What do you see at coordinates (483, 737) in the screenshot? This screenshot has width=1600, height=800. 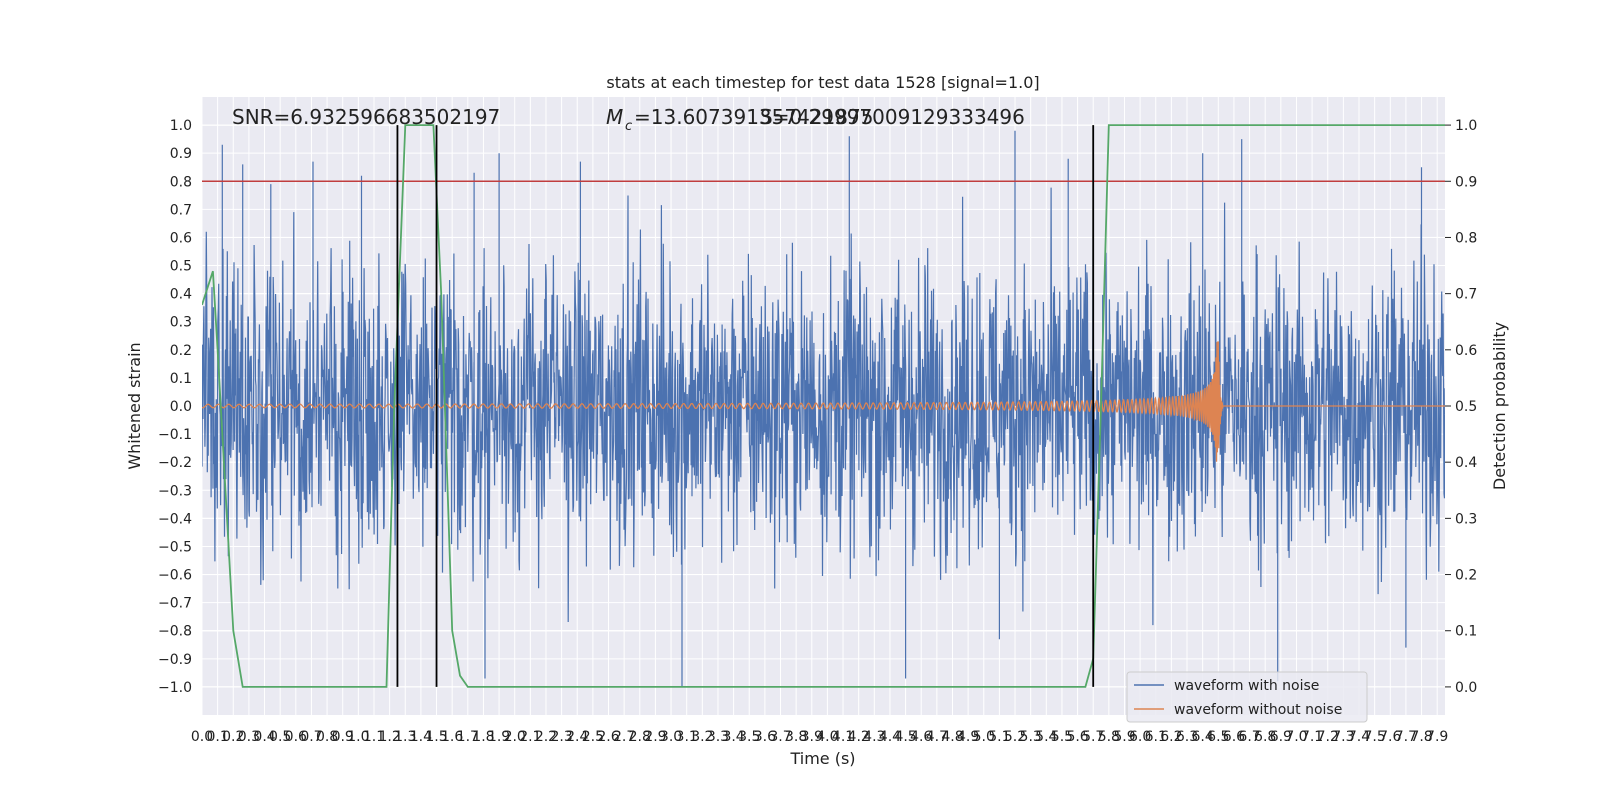 I see `x-tick-label: 1.8` at bounding box center [483, 737].